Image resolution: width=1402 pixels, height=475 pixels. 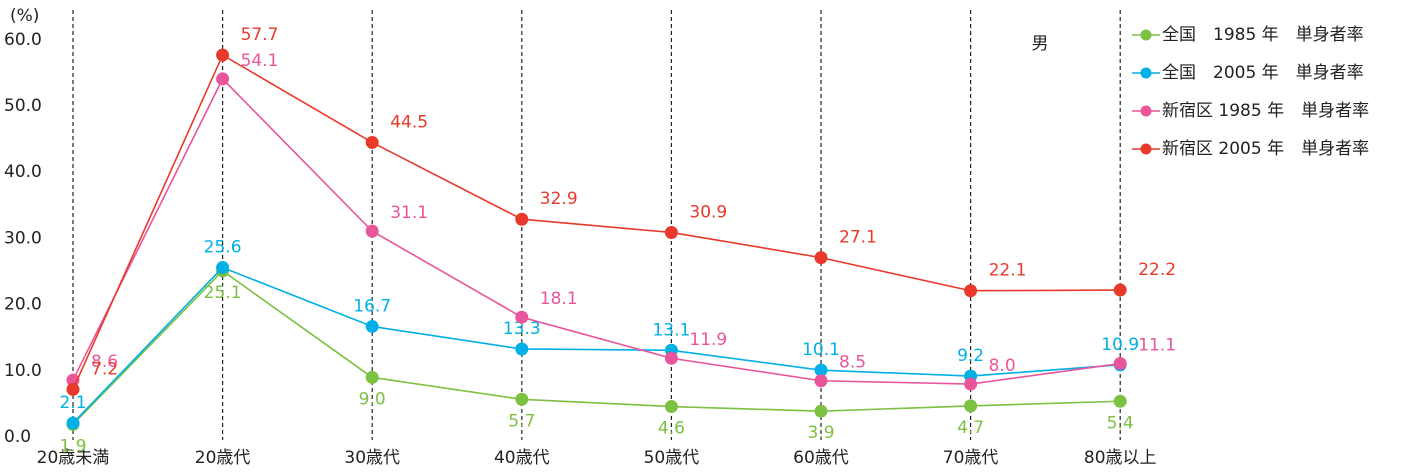 I want to click on data-label: 8.0, so click(x=1002, y=366).